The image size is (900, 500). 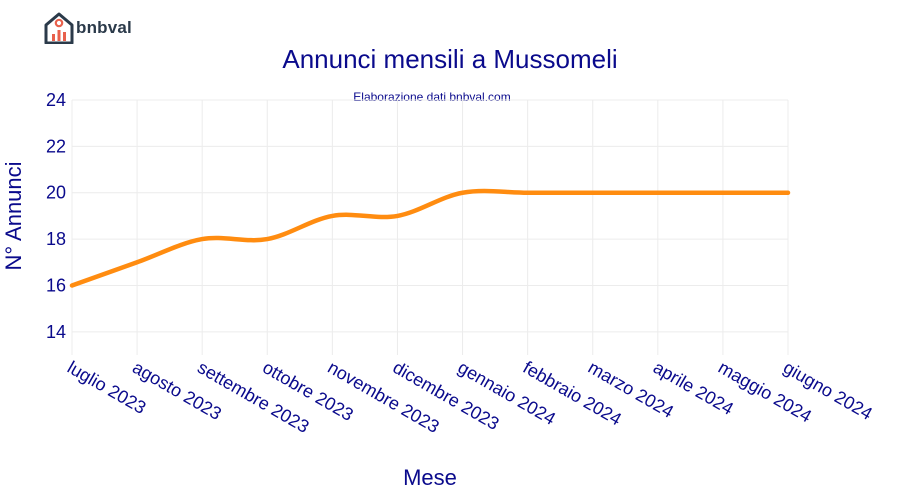 I want to click on y-tick-label: 18, so click(x=56, y=239).